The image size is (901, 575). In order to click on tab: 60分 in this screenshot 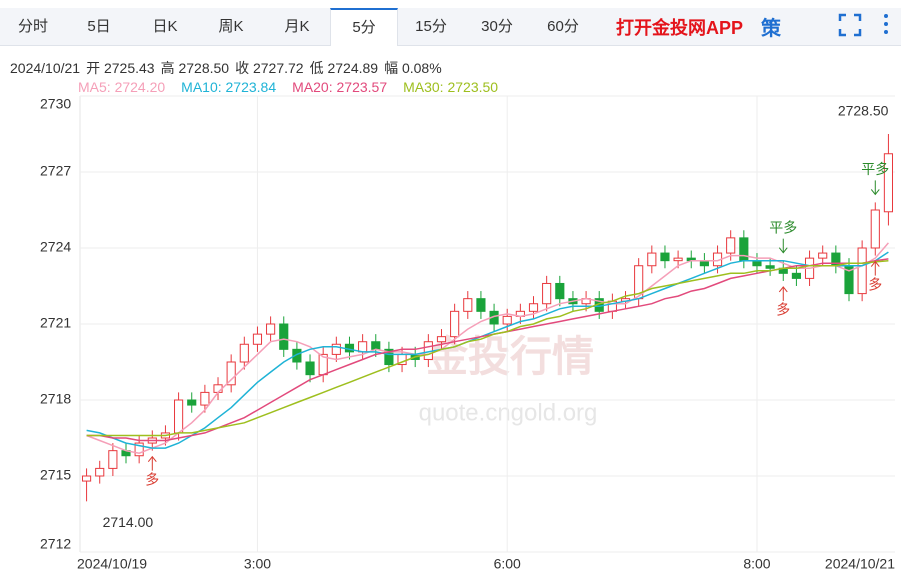, I will do `click(563, 26)`.